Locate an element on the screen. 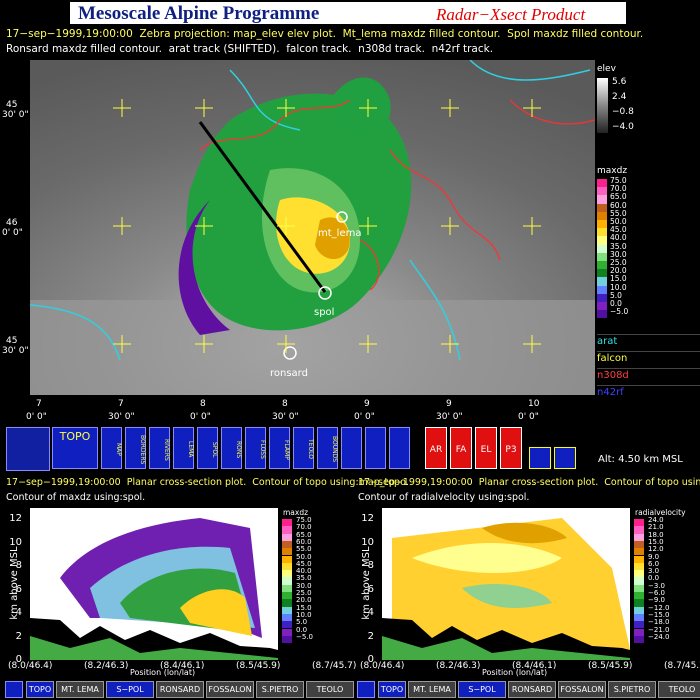 The width and height of the screenshot is (700, 700). toolbar-button: RONS is located at coordinates (231, 448).